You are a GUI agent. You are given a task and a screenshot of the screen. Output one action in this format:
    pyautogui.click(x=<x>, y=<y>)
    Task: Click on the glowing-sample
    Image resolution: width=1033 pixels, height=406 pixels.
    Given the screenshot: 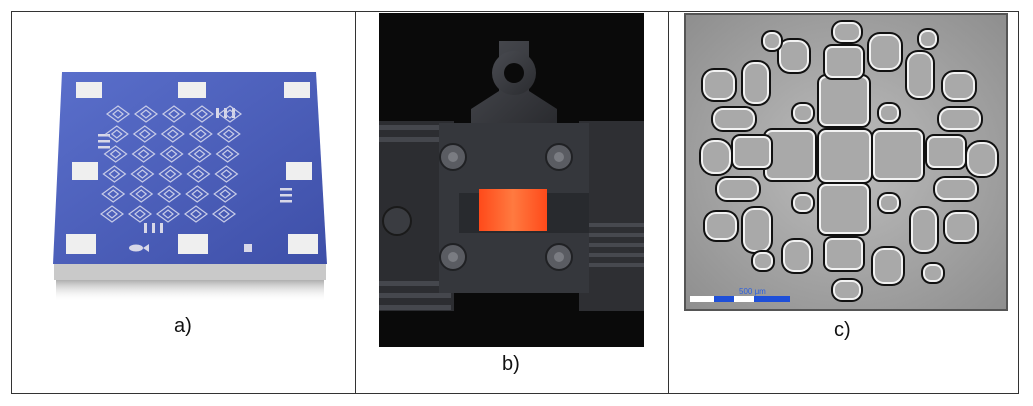 What is the action you would take?
    pyautogui.click(x=513, y=210)
    